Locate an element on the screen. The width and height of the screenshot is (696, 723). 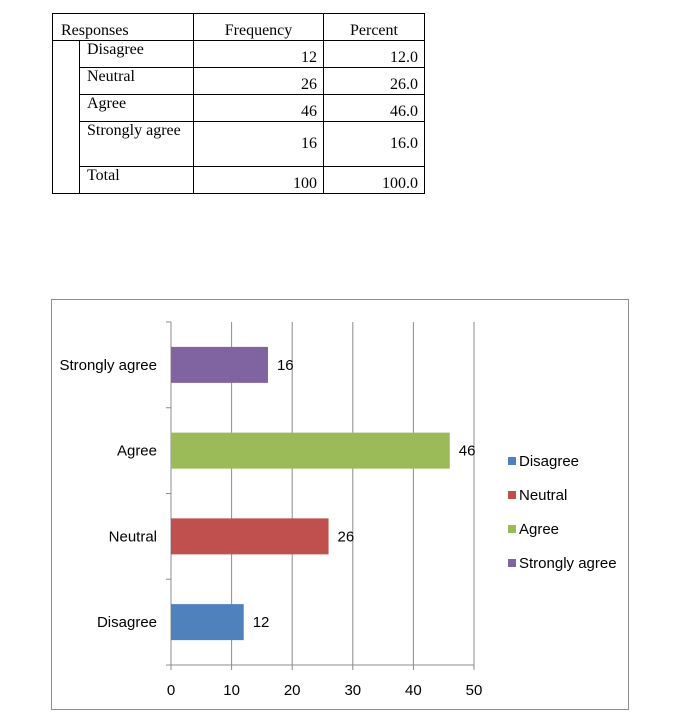
bar-neutral is located at coordinates (250, 536).